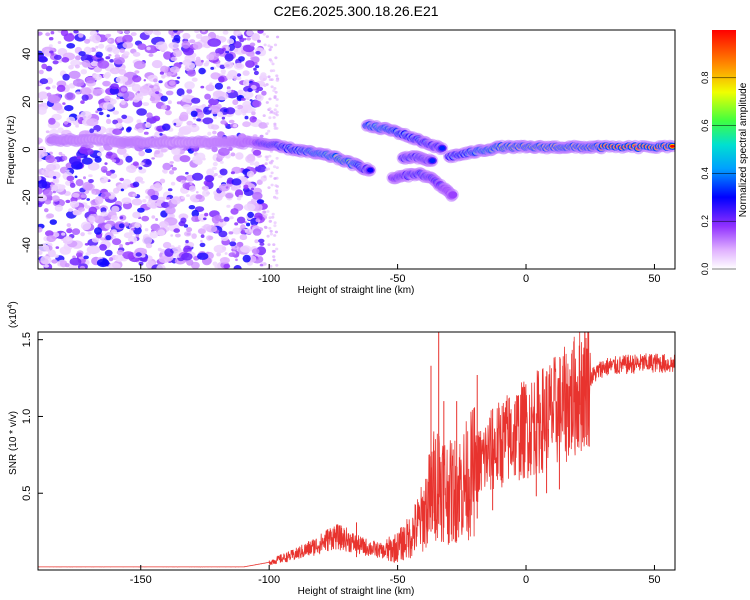  I want to click on colorbar-ticks: 0.0 0.2 0.4 0.6 0.8, so click(718, 173).